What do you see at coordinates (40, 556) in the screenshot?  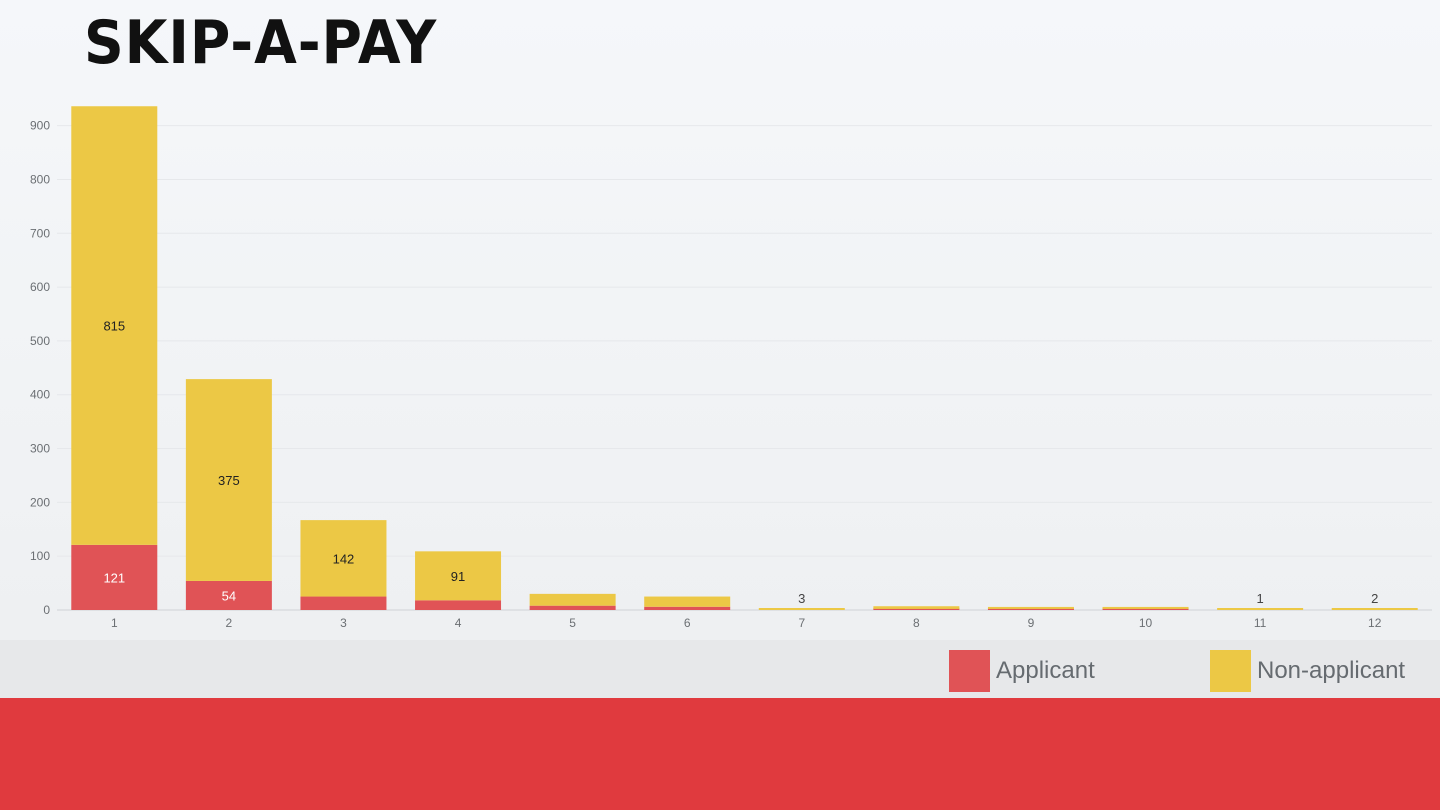 I see `y-tick-label: 100` at bounding box center [40, 556].